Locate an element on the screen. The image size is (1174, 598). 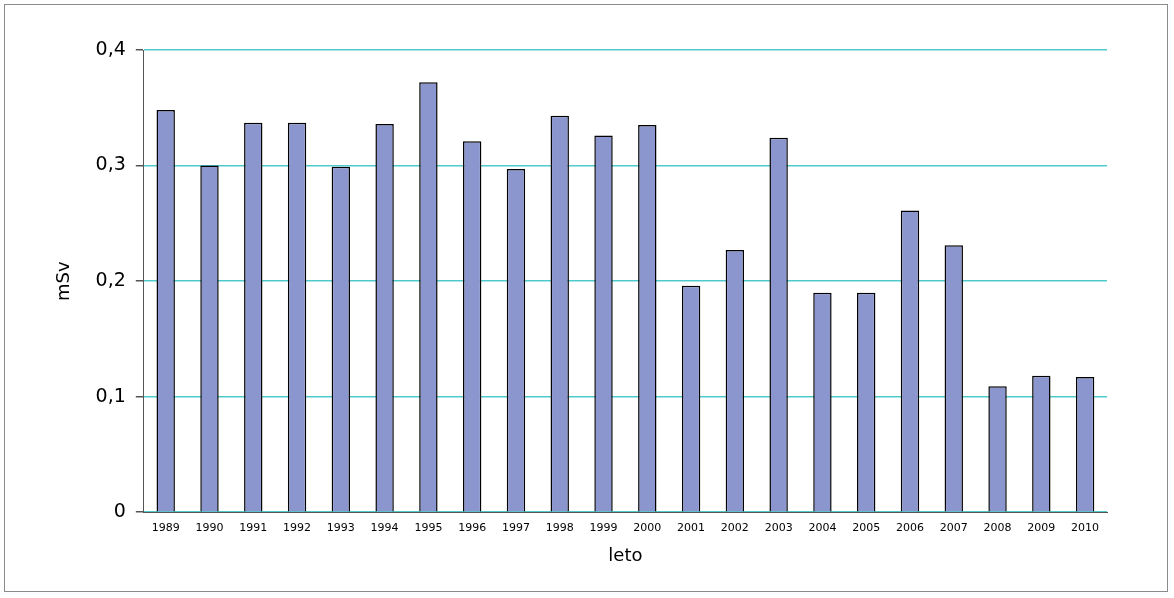
x-tick-label: 1990 is located at coordinates (209, 527).